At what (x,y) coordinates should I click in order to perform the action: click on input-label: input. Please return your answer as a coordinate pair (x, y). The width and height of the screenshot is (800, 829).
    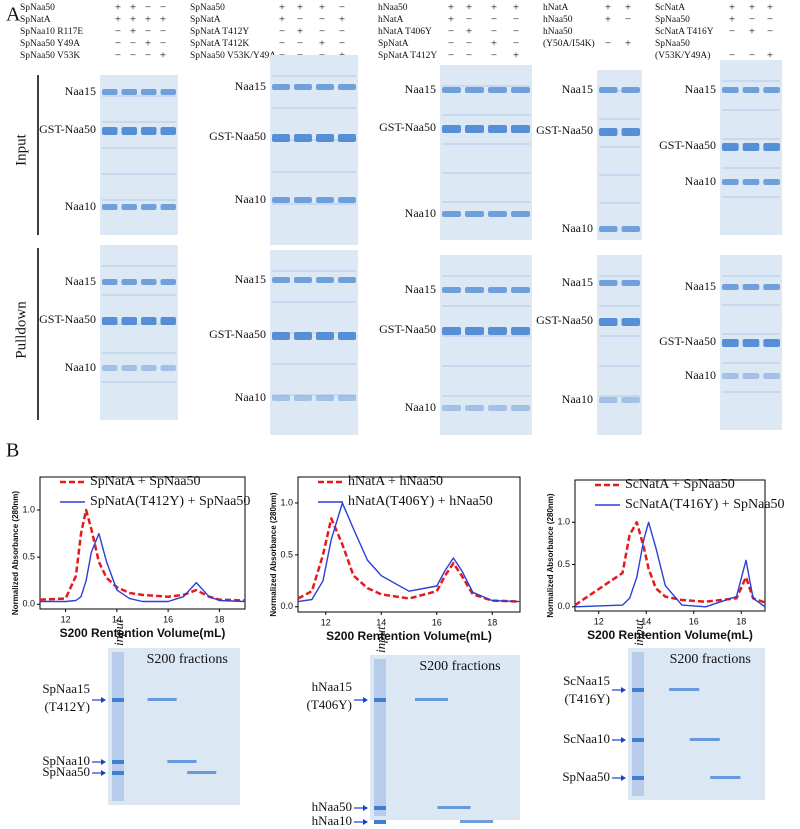
    Looking at the image, I should click on (118, 632).